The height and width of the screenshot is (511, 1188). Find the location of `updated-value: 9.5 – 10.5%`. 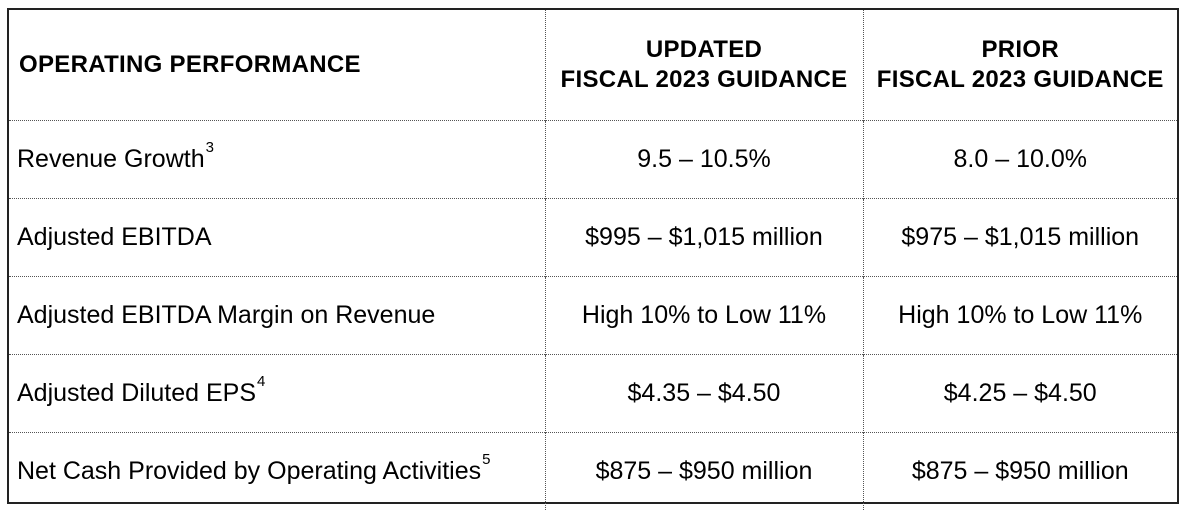

updated-value: 9.5 – 10.5% is located at coordinates (703, 159).